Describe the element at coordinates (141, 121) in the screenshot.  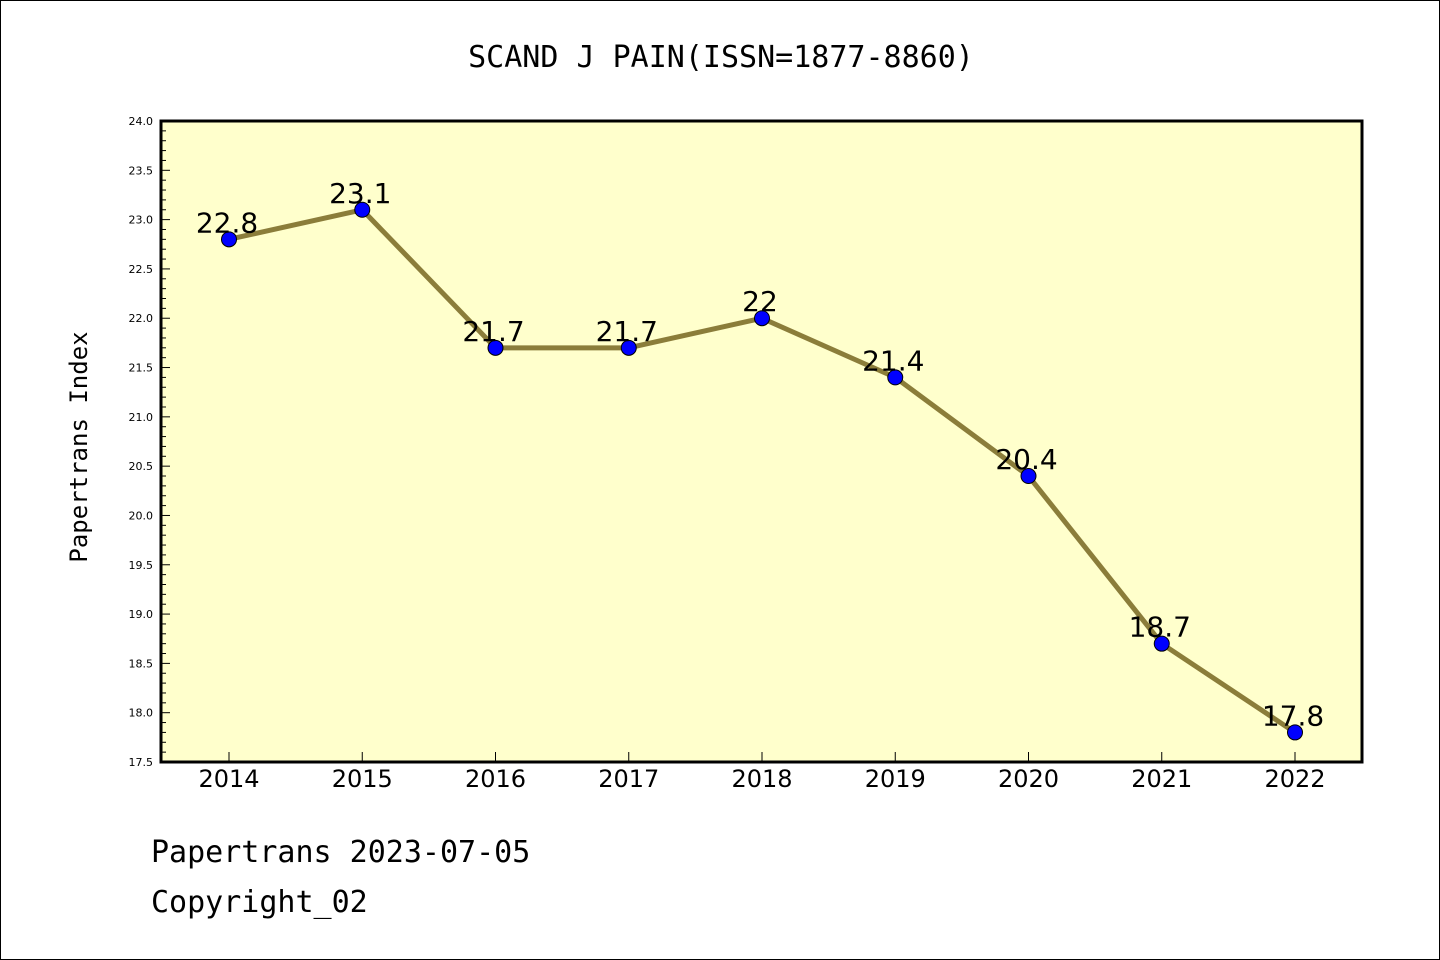
I see `y-tick-label: 24.0` at that location.